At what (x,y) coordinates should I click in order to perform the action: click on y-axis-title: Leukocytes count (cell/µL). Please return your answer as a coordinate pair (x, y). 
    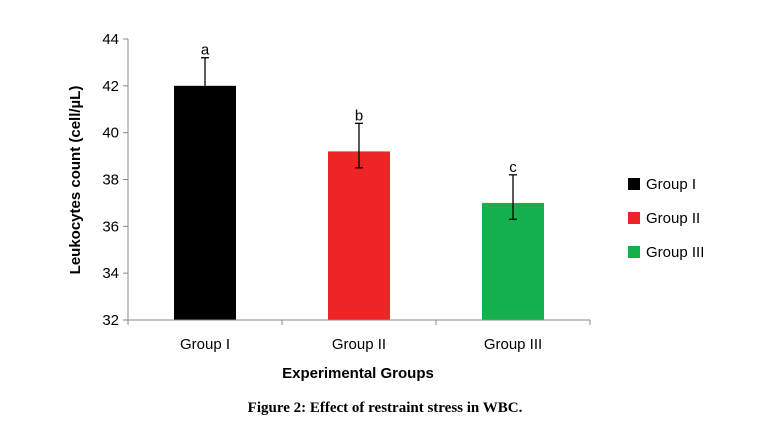
    Looking at the image, I should click on (75, 180).